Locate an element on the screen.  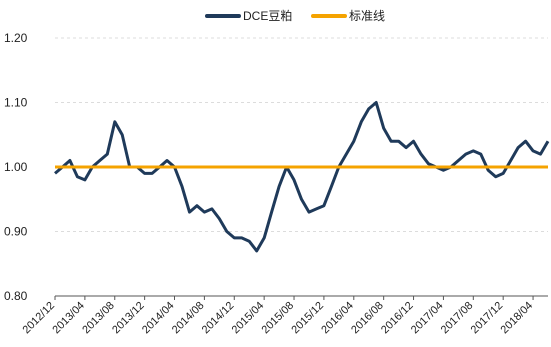
x-tick-label: 2014/12 is located at coordinates (218, 318).